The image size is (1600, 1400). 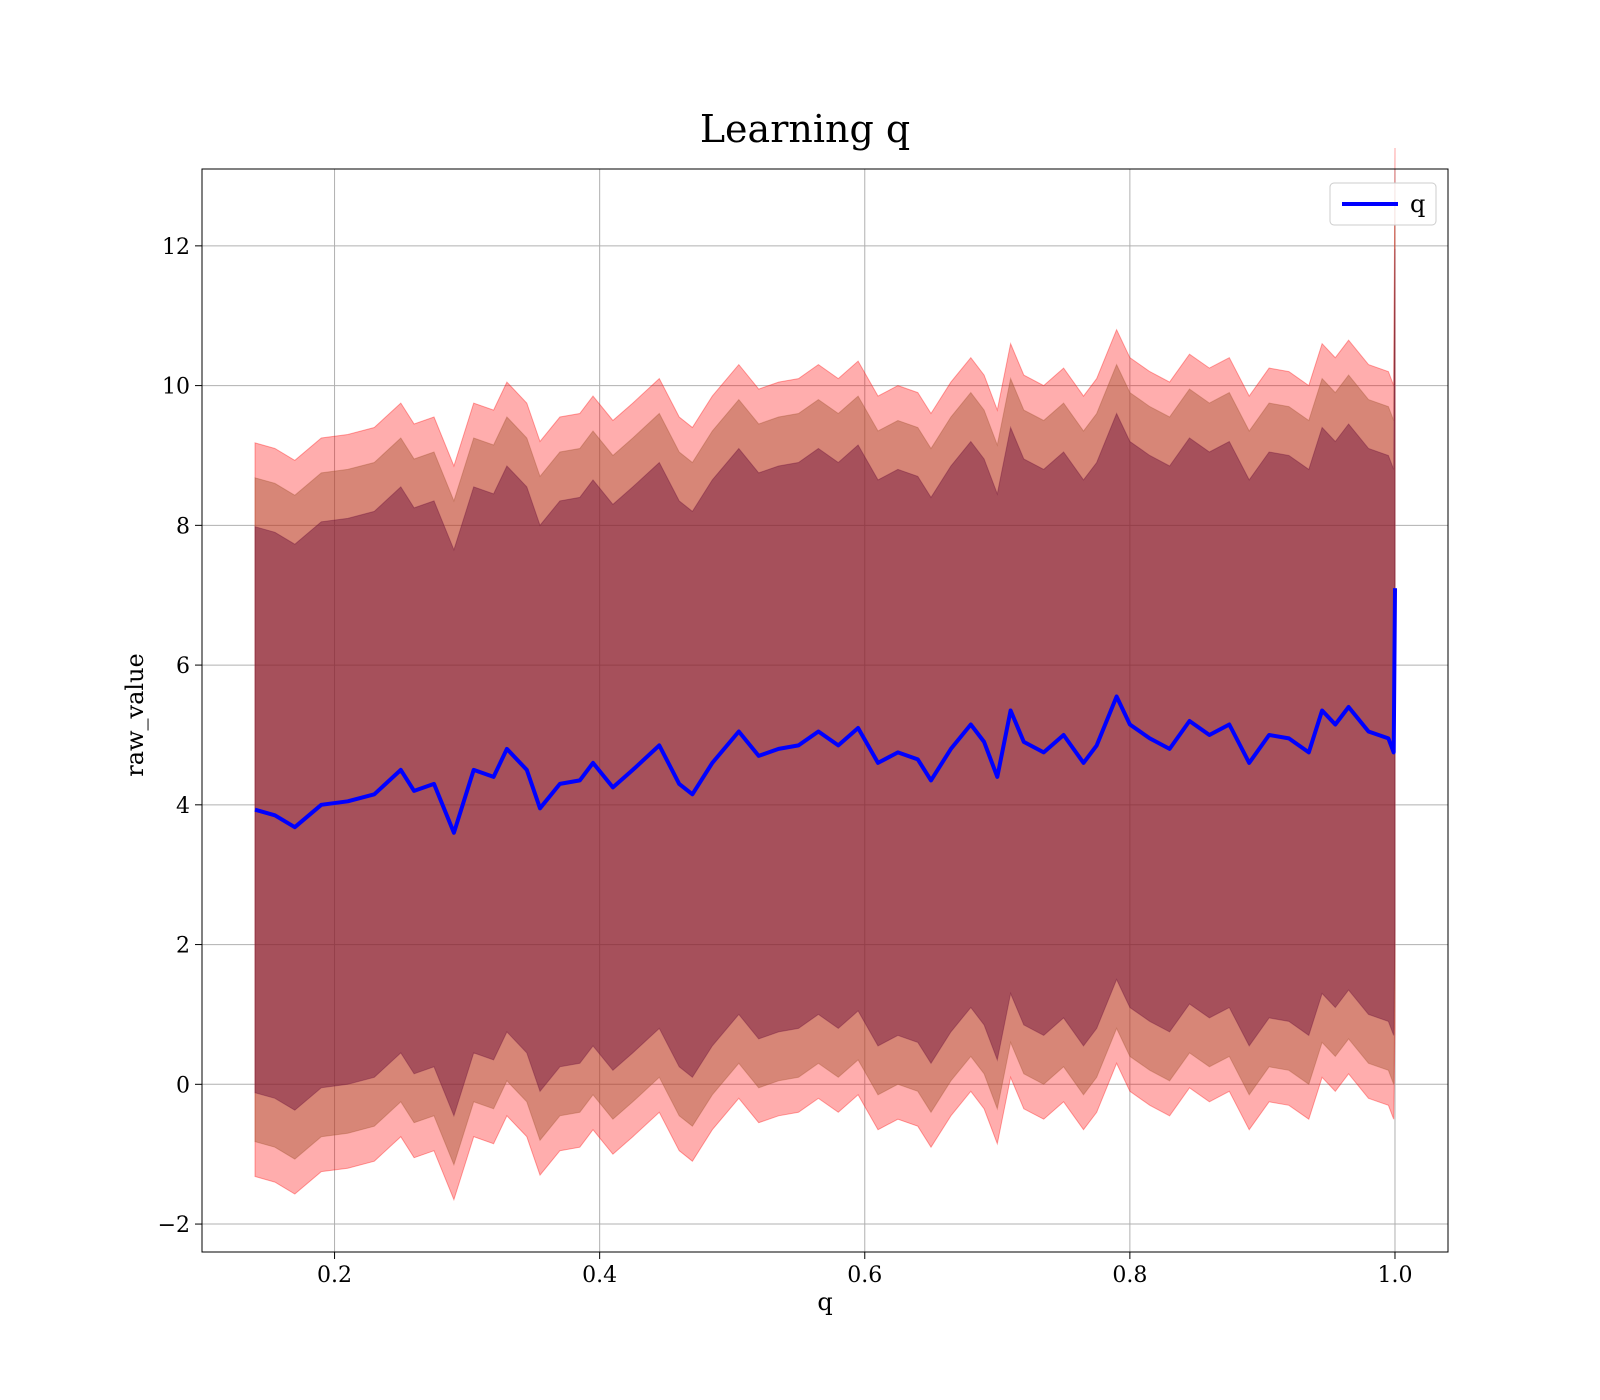 I want to click on y-tick-label: 12, so click(x=176, y=247).